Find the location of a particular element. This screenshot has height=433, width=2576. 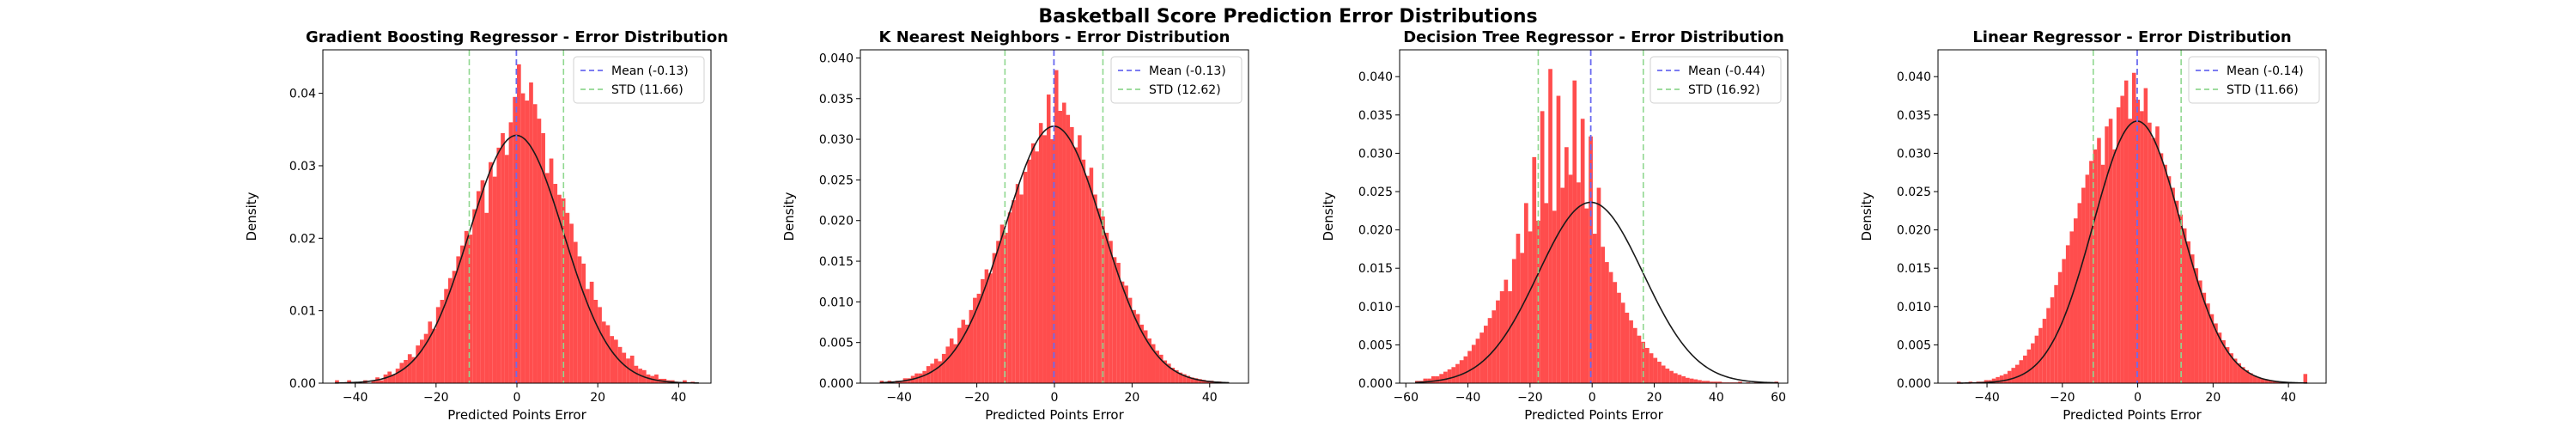

legend-box is located at coordinates (2254, 80).